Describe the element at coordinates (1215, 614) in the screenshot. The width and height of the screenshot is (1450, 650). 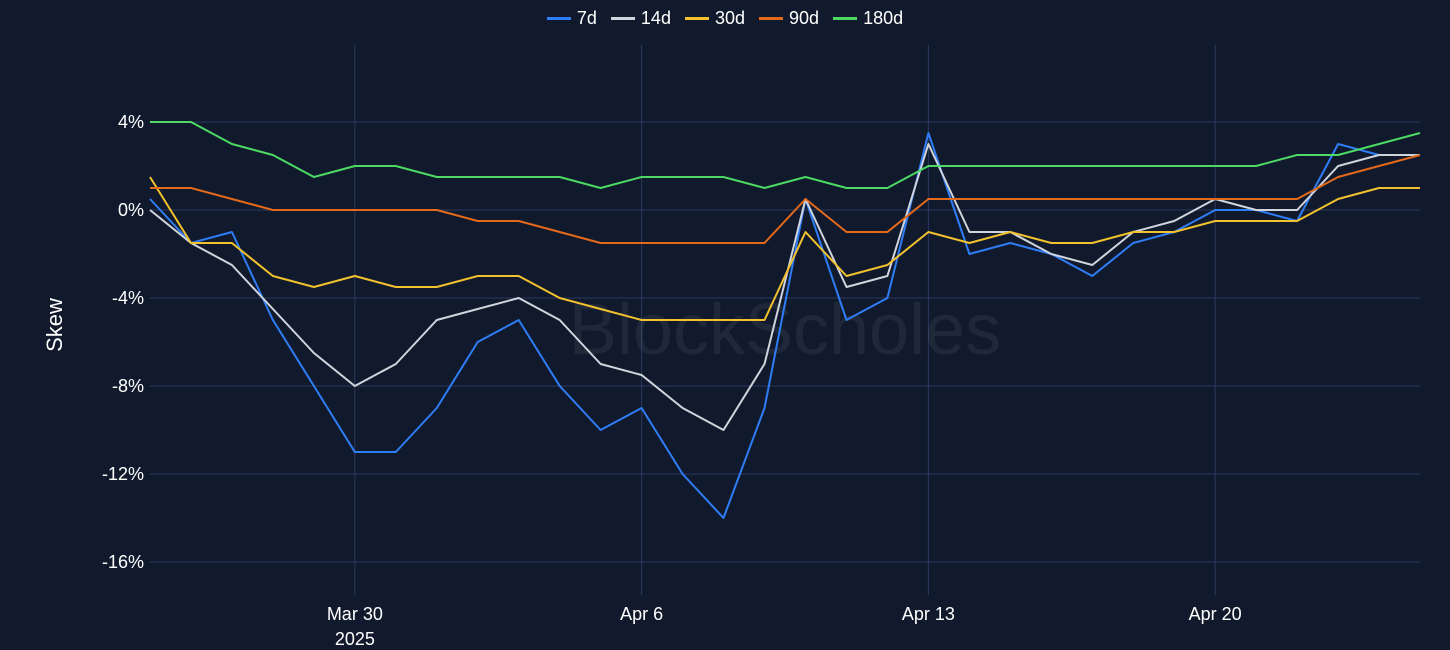
I see `x-tick-label: Apr 20` at that location.